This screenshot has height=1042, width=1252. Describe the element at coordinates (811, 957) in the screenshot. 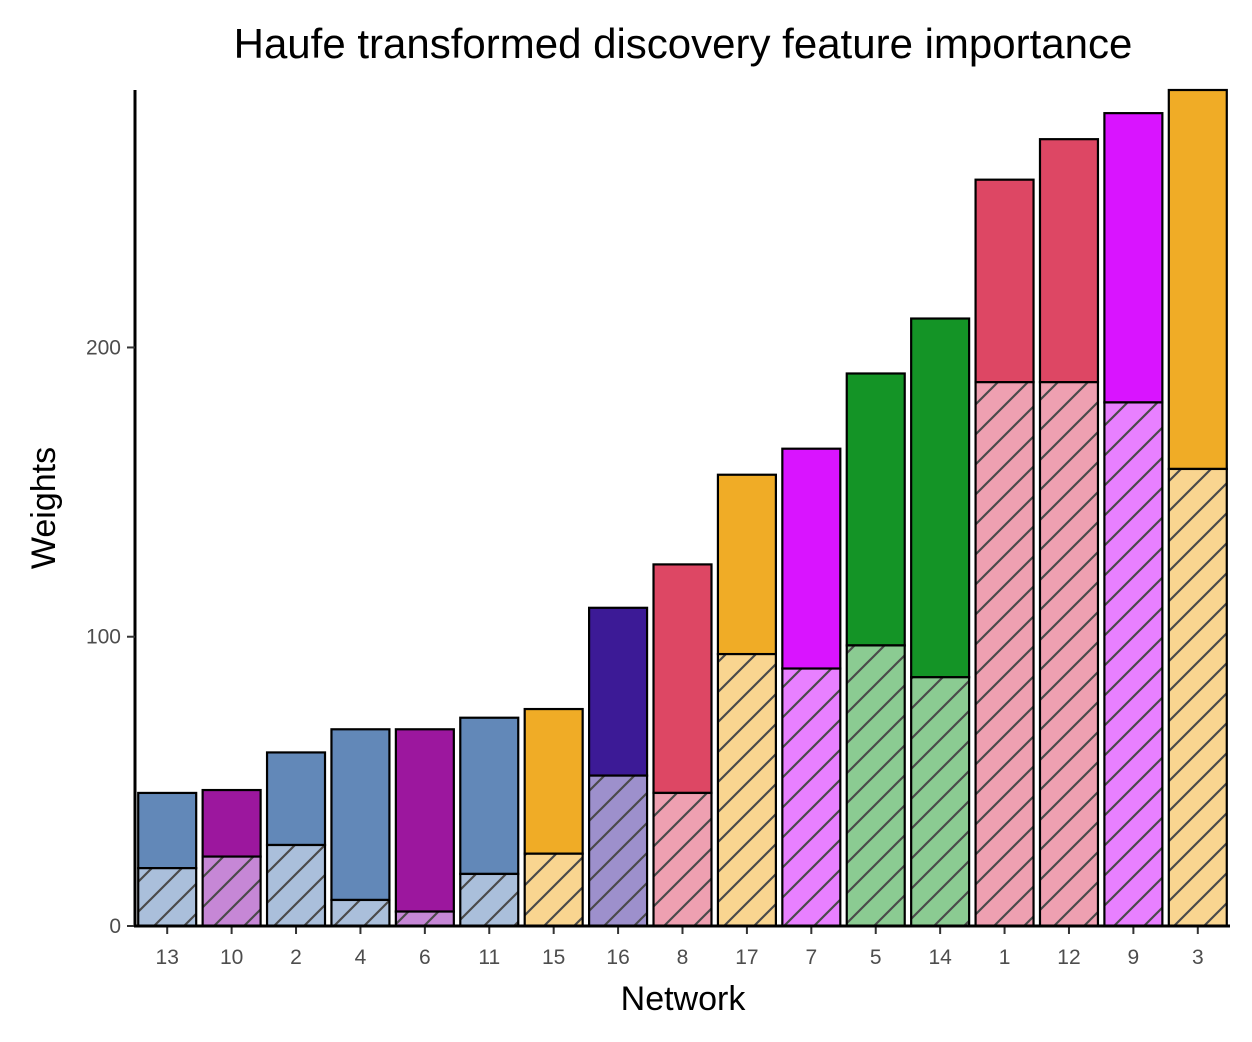

I see `x-tick-label-7: 7` at that location.